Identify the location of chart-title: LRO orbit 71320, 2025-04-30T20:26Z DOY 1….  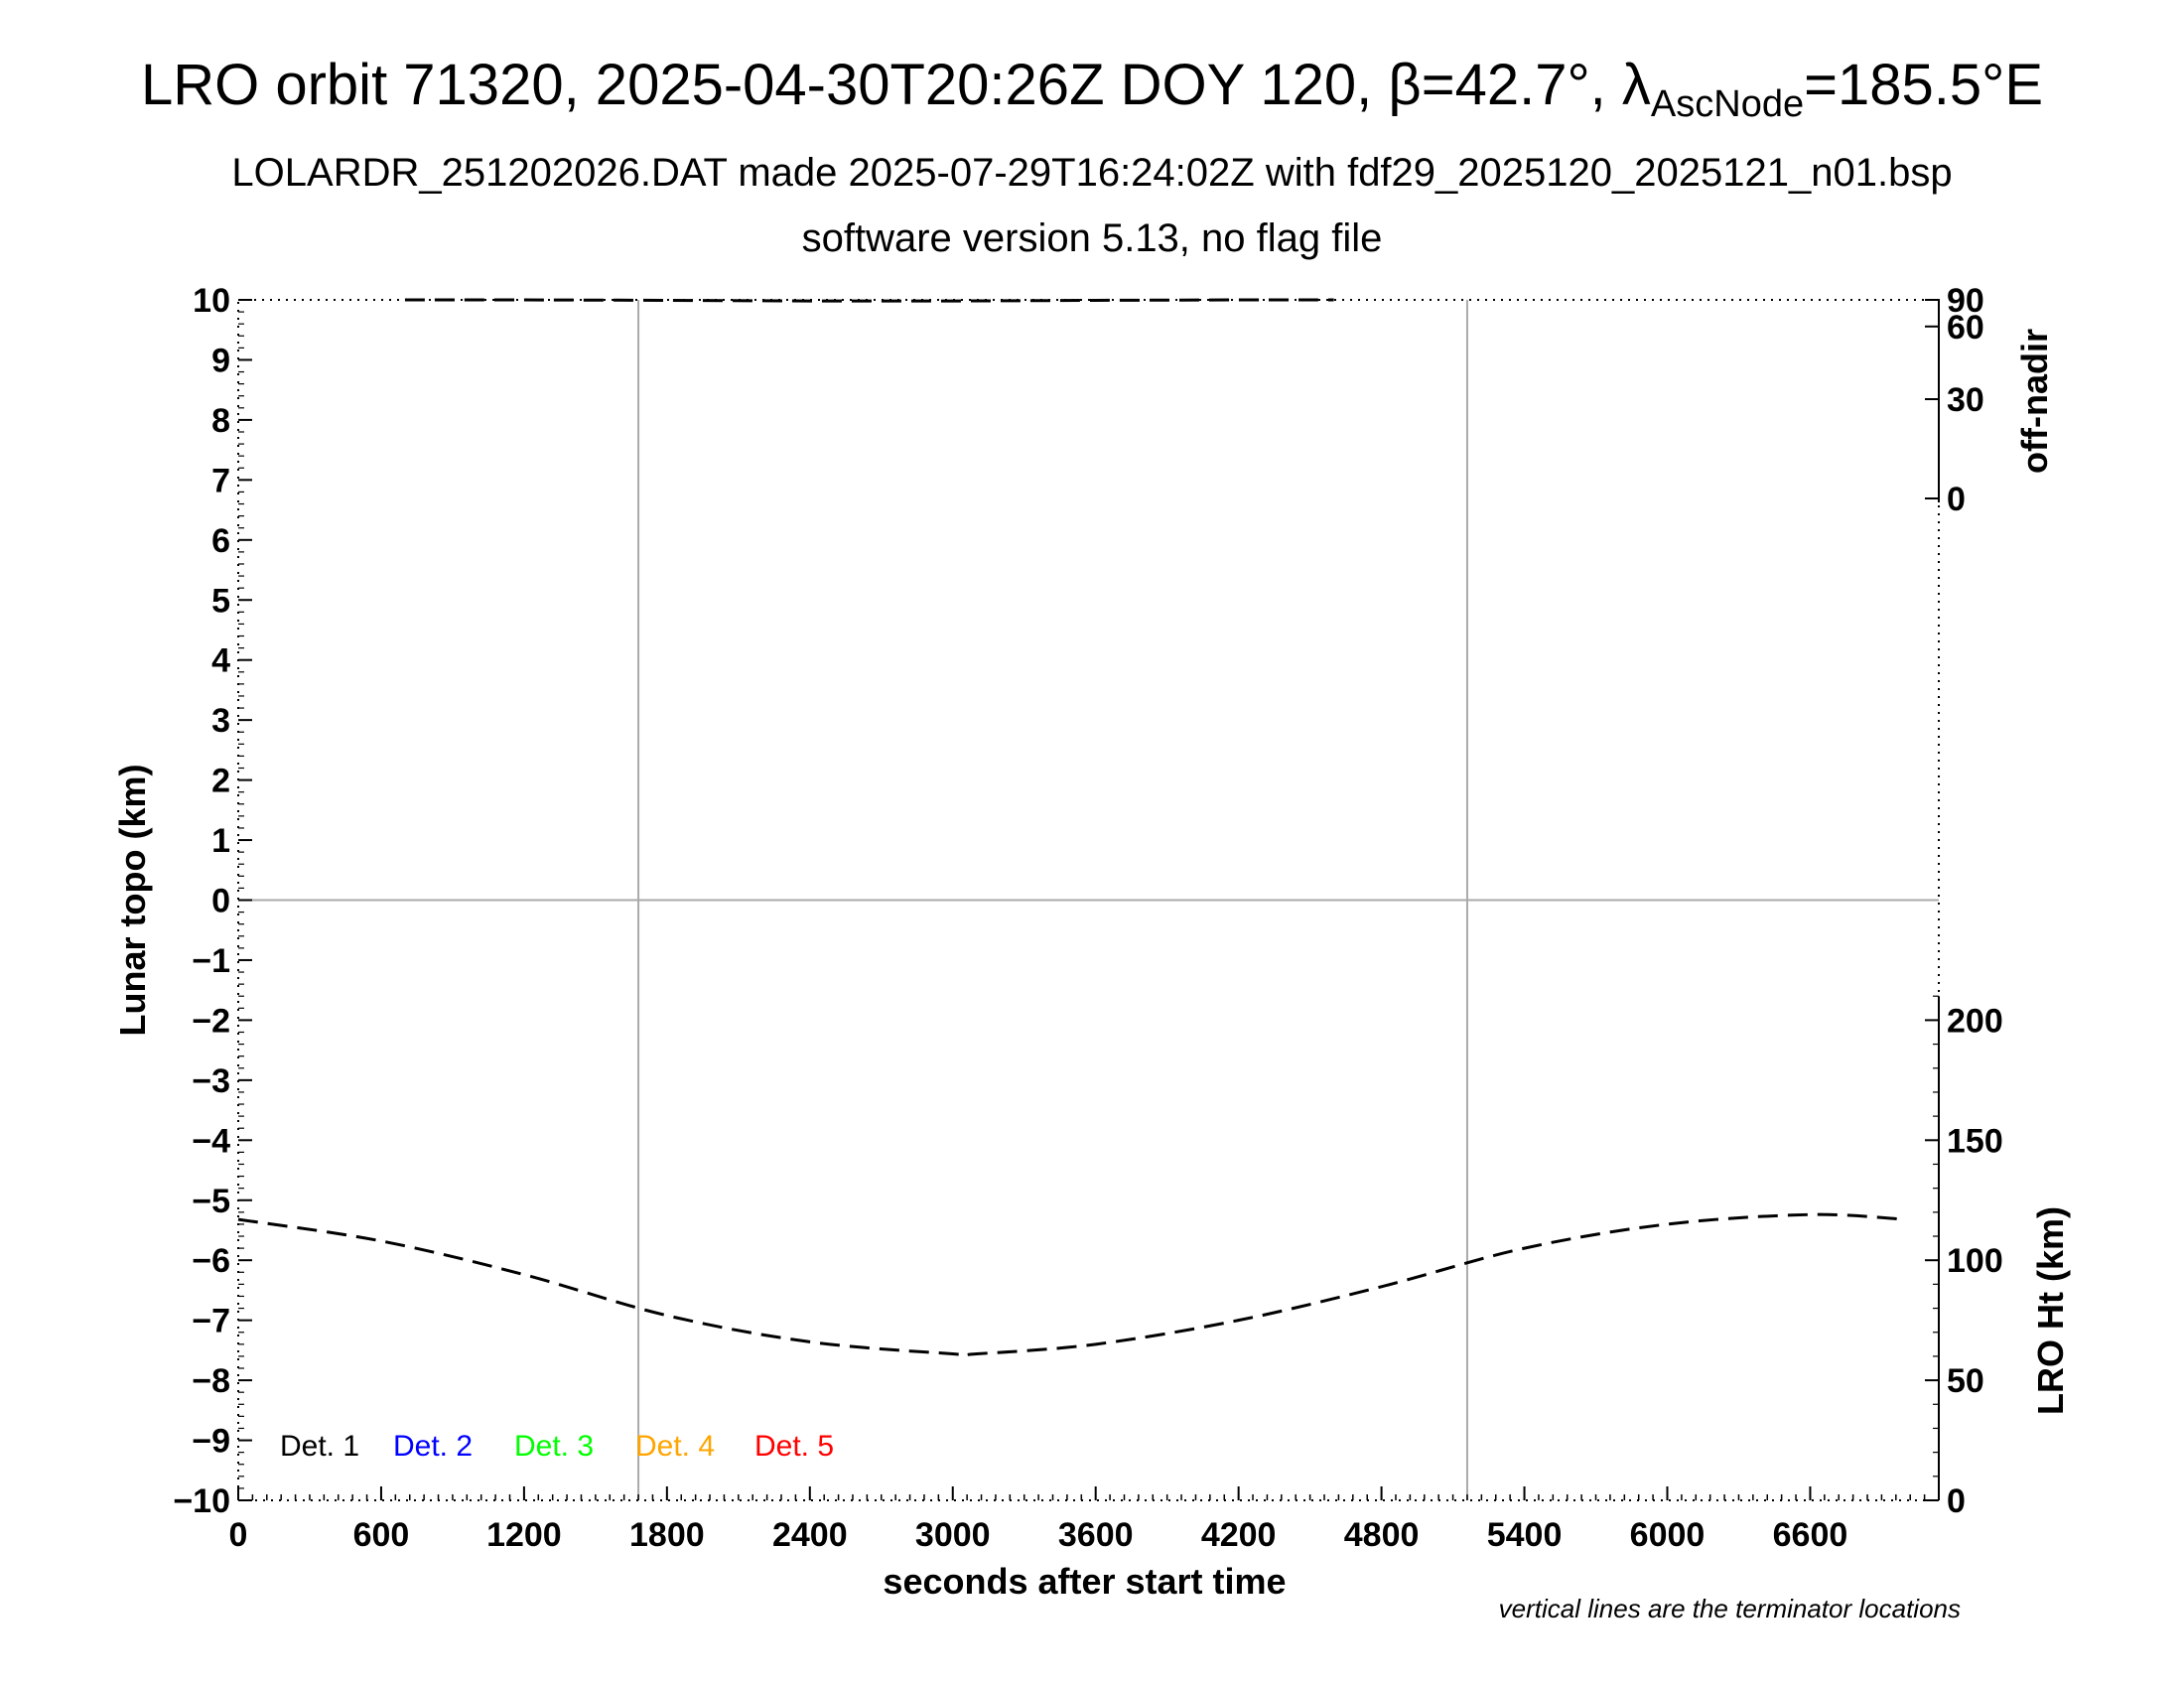
(1092, 89).